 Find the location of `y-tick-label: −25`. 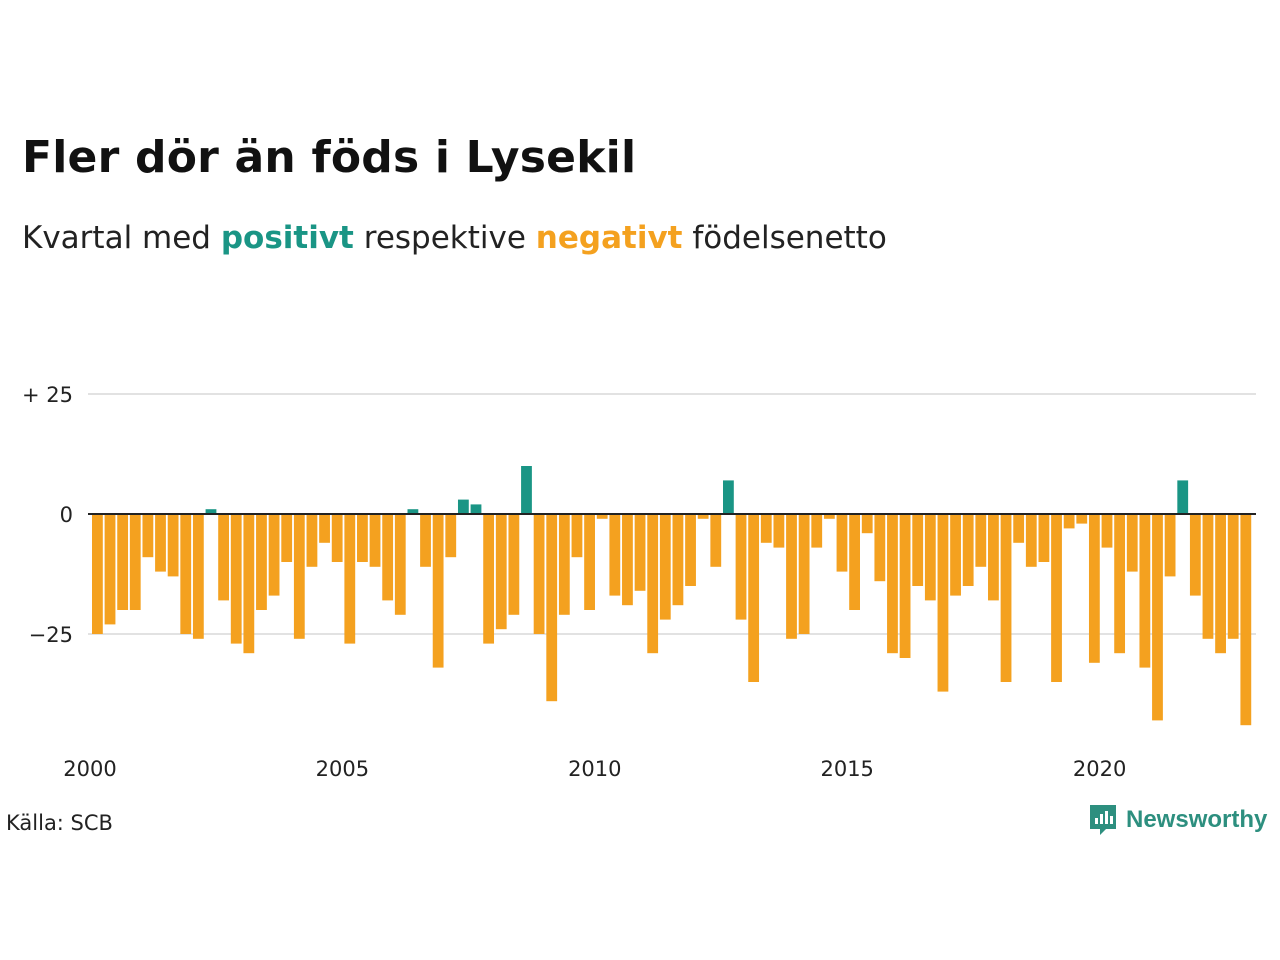

y-tick-label: −25 is located at coordinates (51, 635).